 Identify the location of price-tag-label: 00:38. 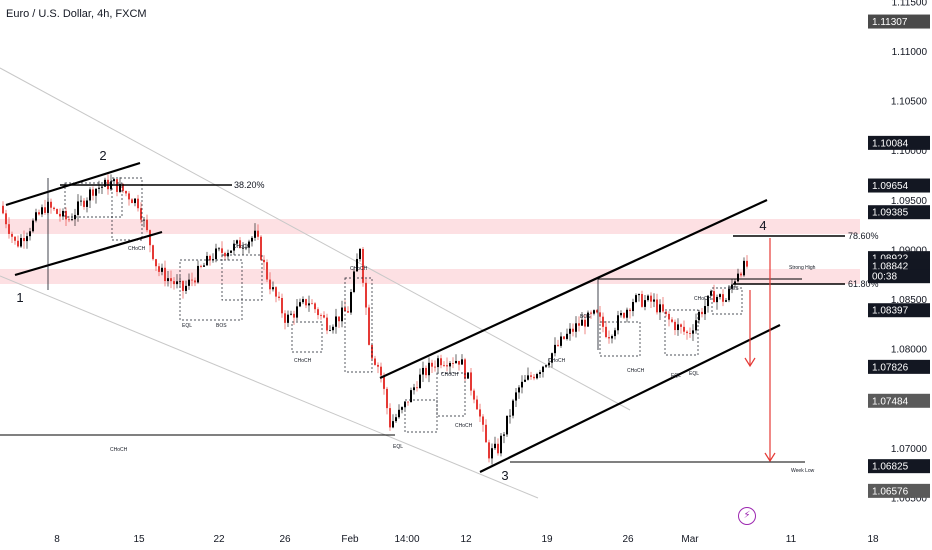
(884, 277).